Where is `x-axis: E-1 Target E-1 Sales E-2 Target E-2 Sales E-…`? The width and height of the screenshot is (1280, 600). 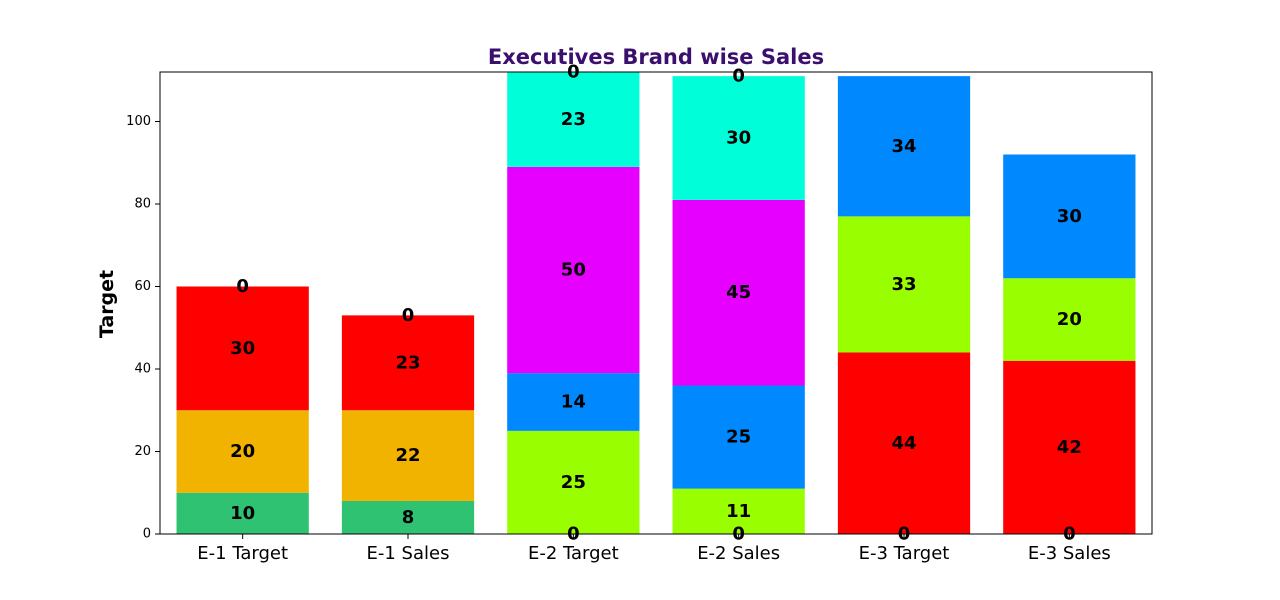
x-axis: E-1 Target E-1 Sales E-2 Target E-2 Sales E-… is located at coordinates (654, 549).